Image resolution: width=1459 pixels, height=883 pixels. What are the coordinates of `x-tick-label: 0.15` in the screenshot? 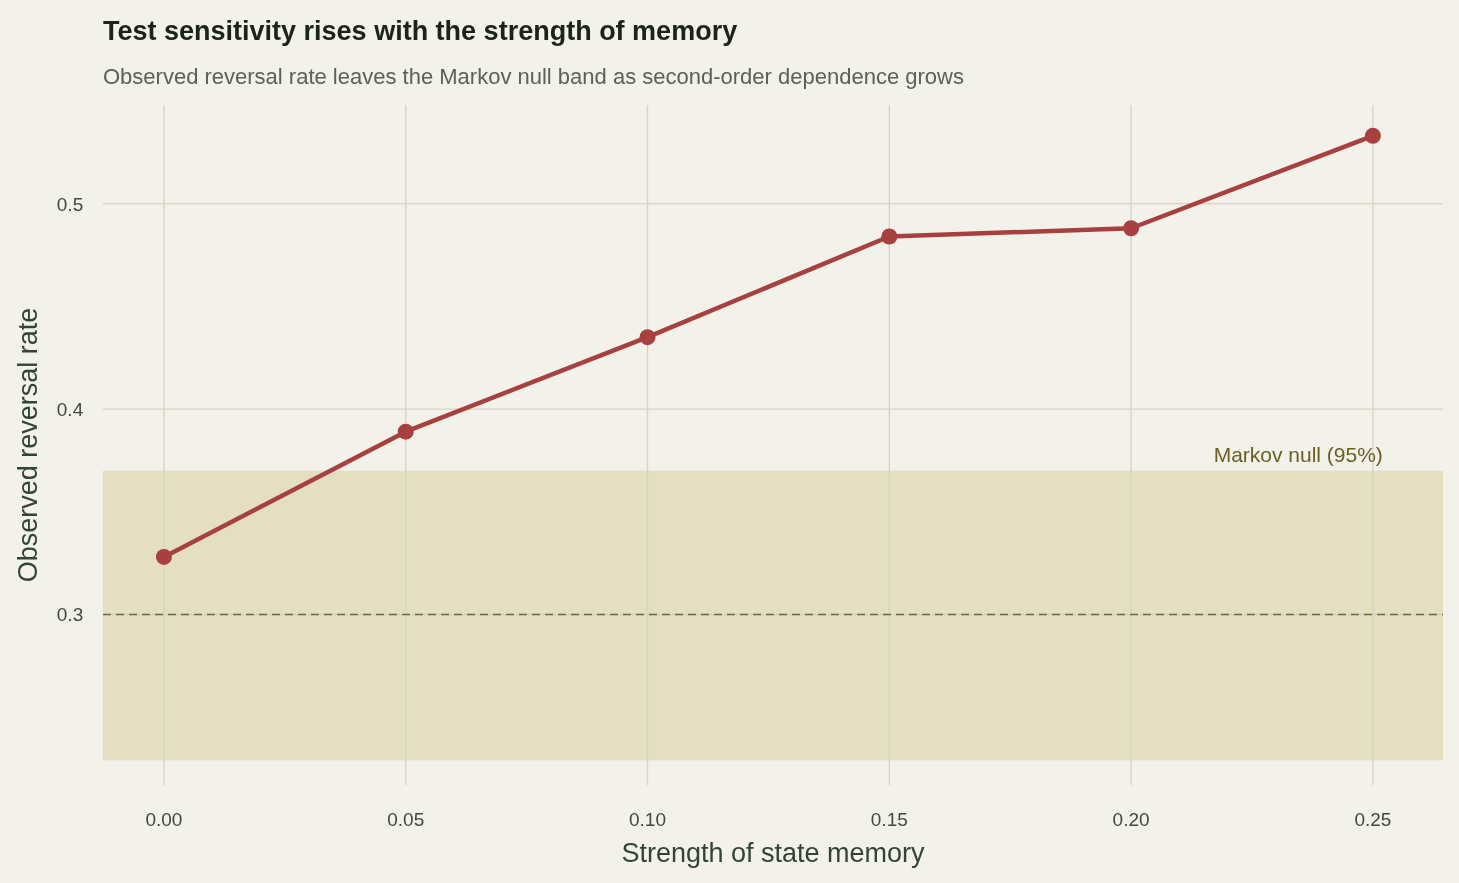 It's located at (889, 819).